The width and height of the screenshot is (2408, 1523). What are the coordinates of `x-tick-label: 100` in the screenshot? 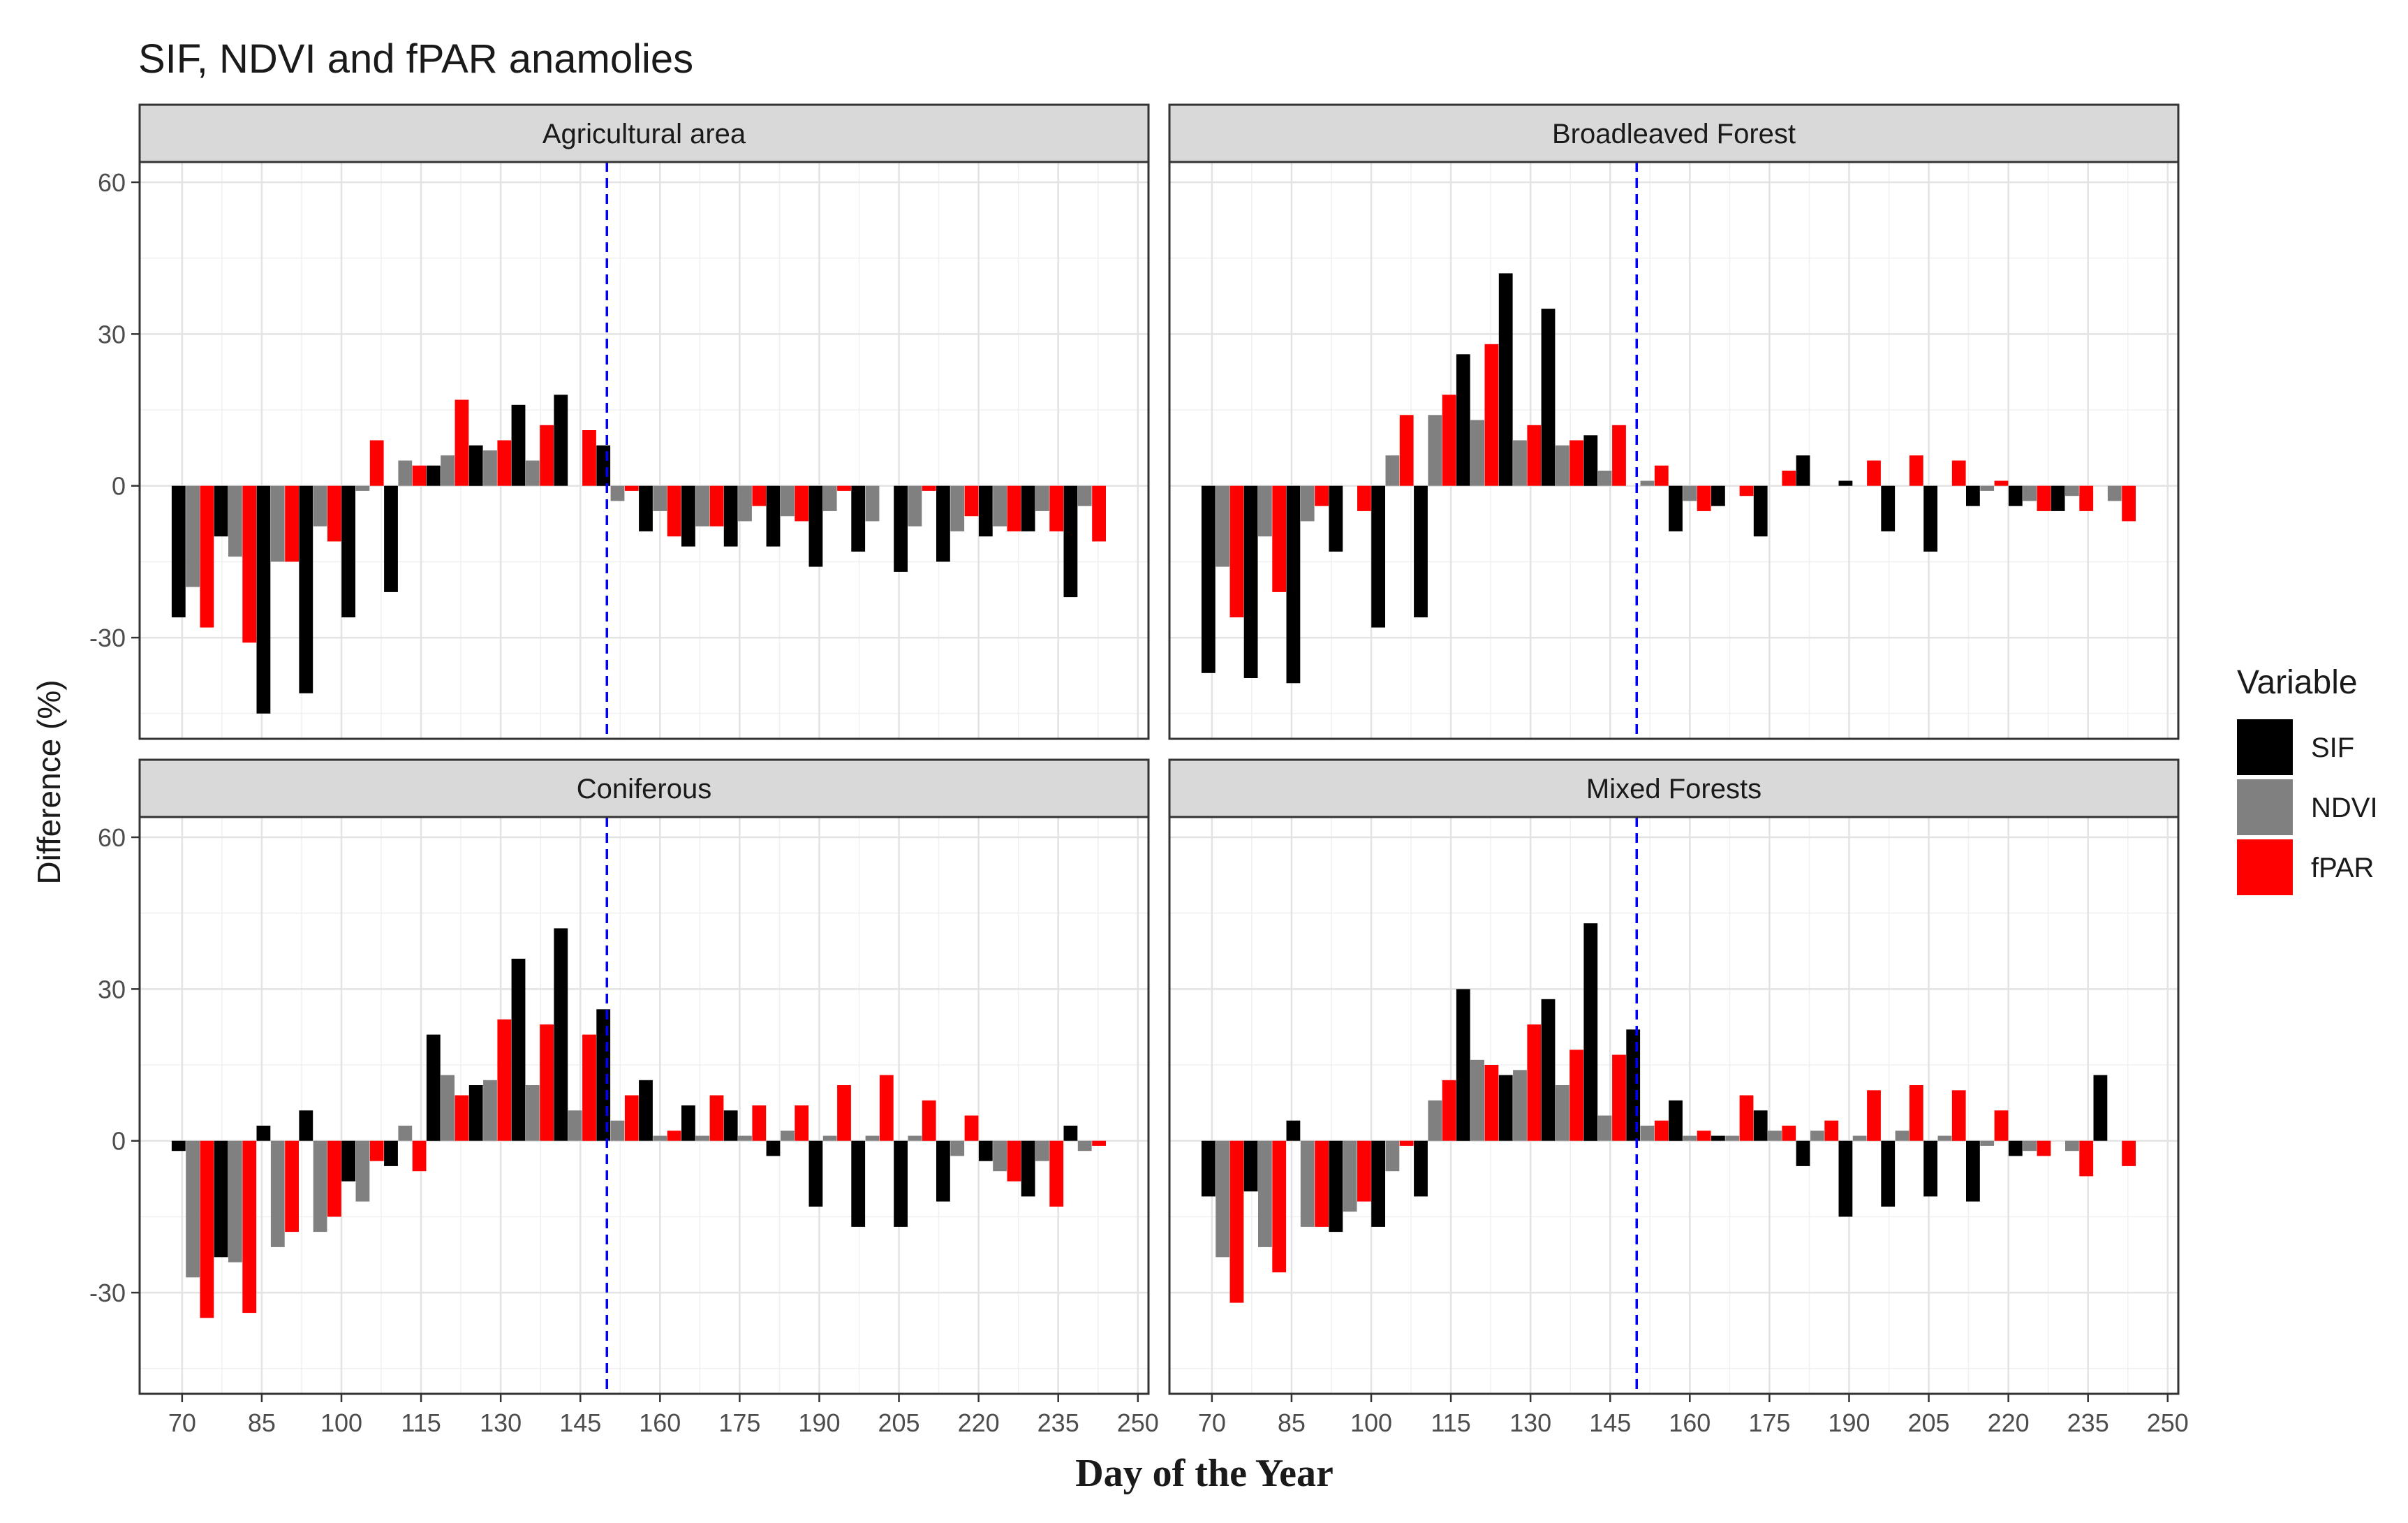 It's located at (341, 1422).